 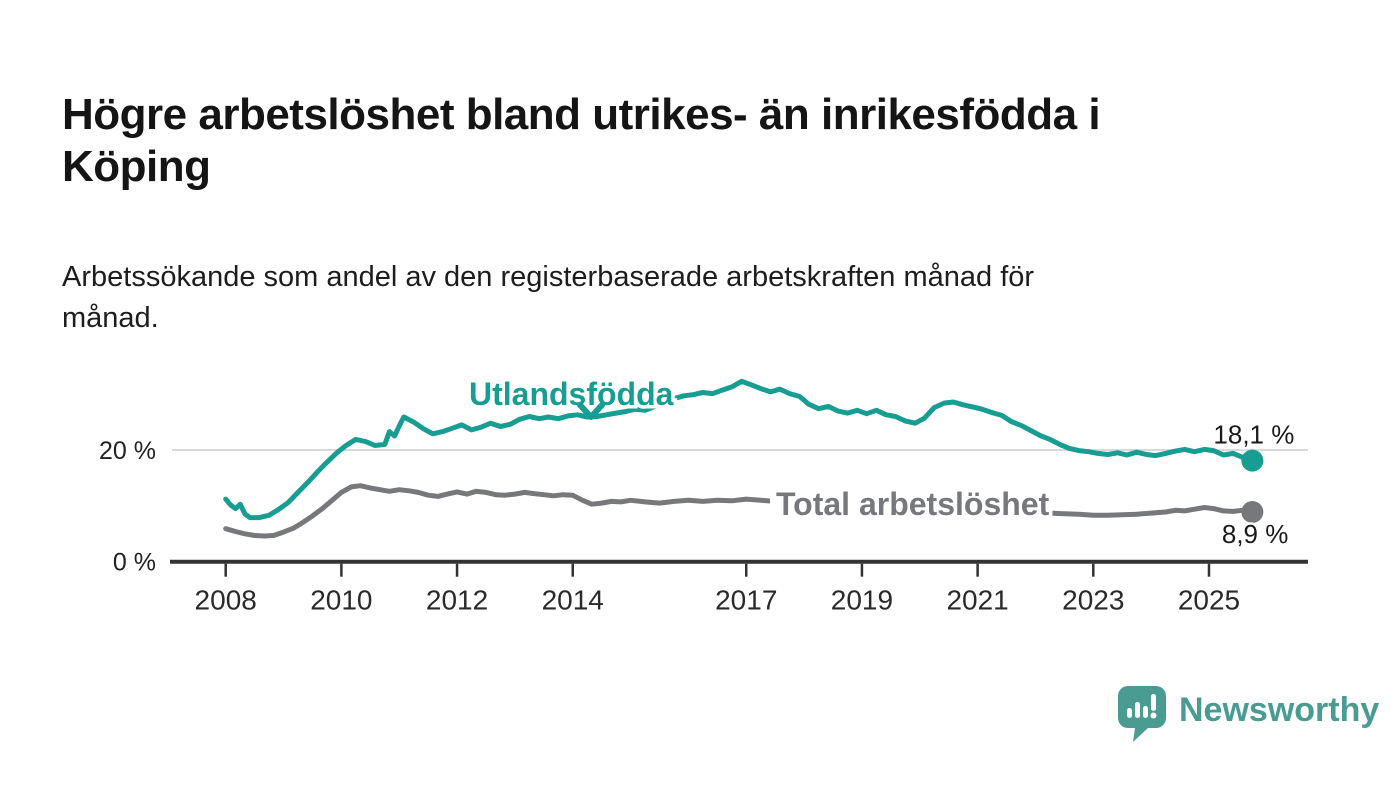 What do you see at coordinates (977, 600) in the screenshot?
I see `x-tick-label-2021: 2021` at bounding box center [977, 600].